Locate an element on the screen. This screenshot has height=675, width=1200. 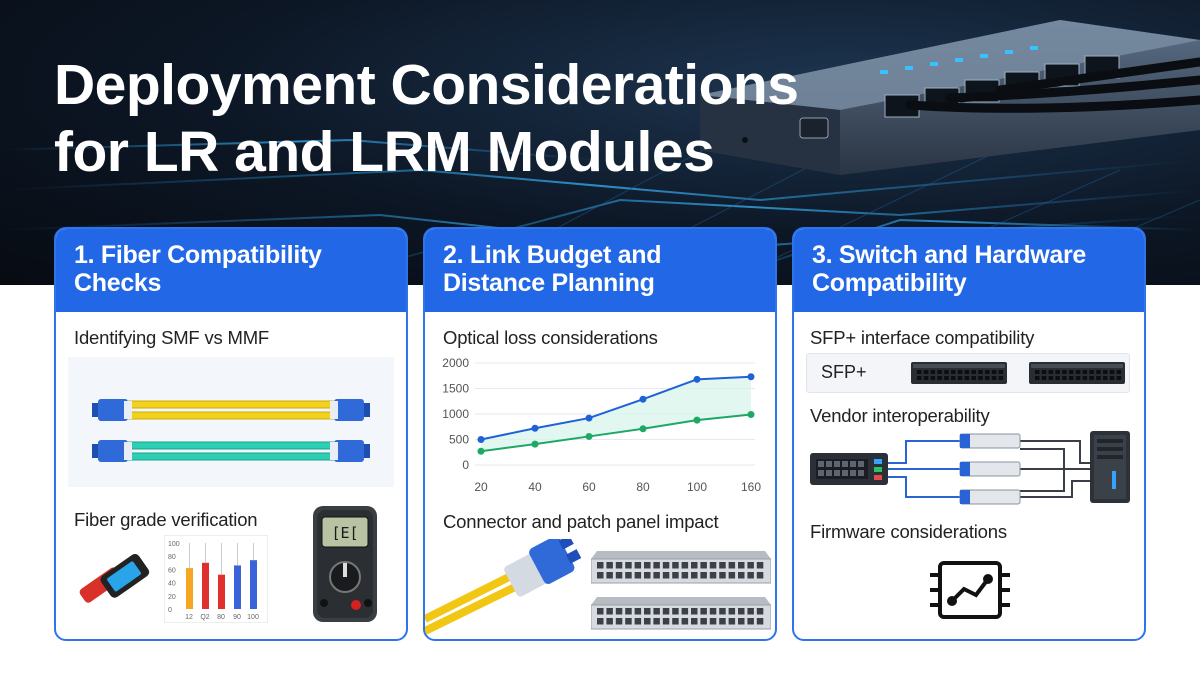
area-band is located at coordinates (616, 414).